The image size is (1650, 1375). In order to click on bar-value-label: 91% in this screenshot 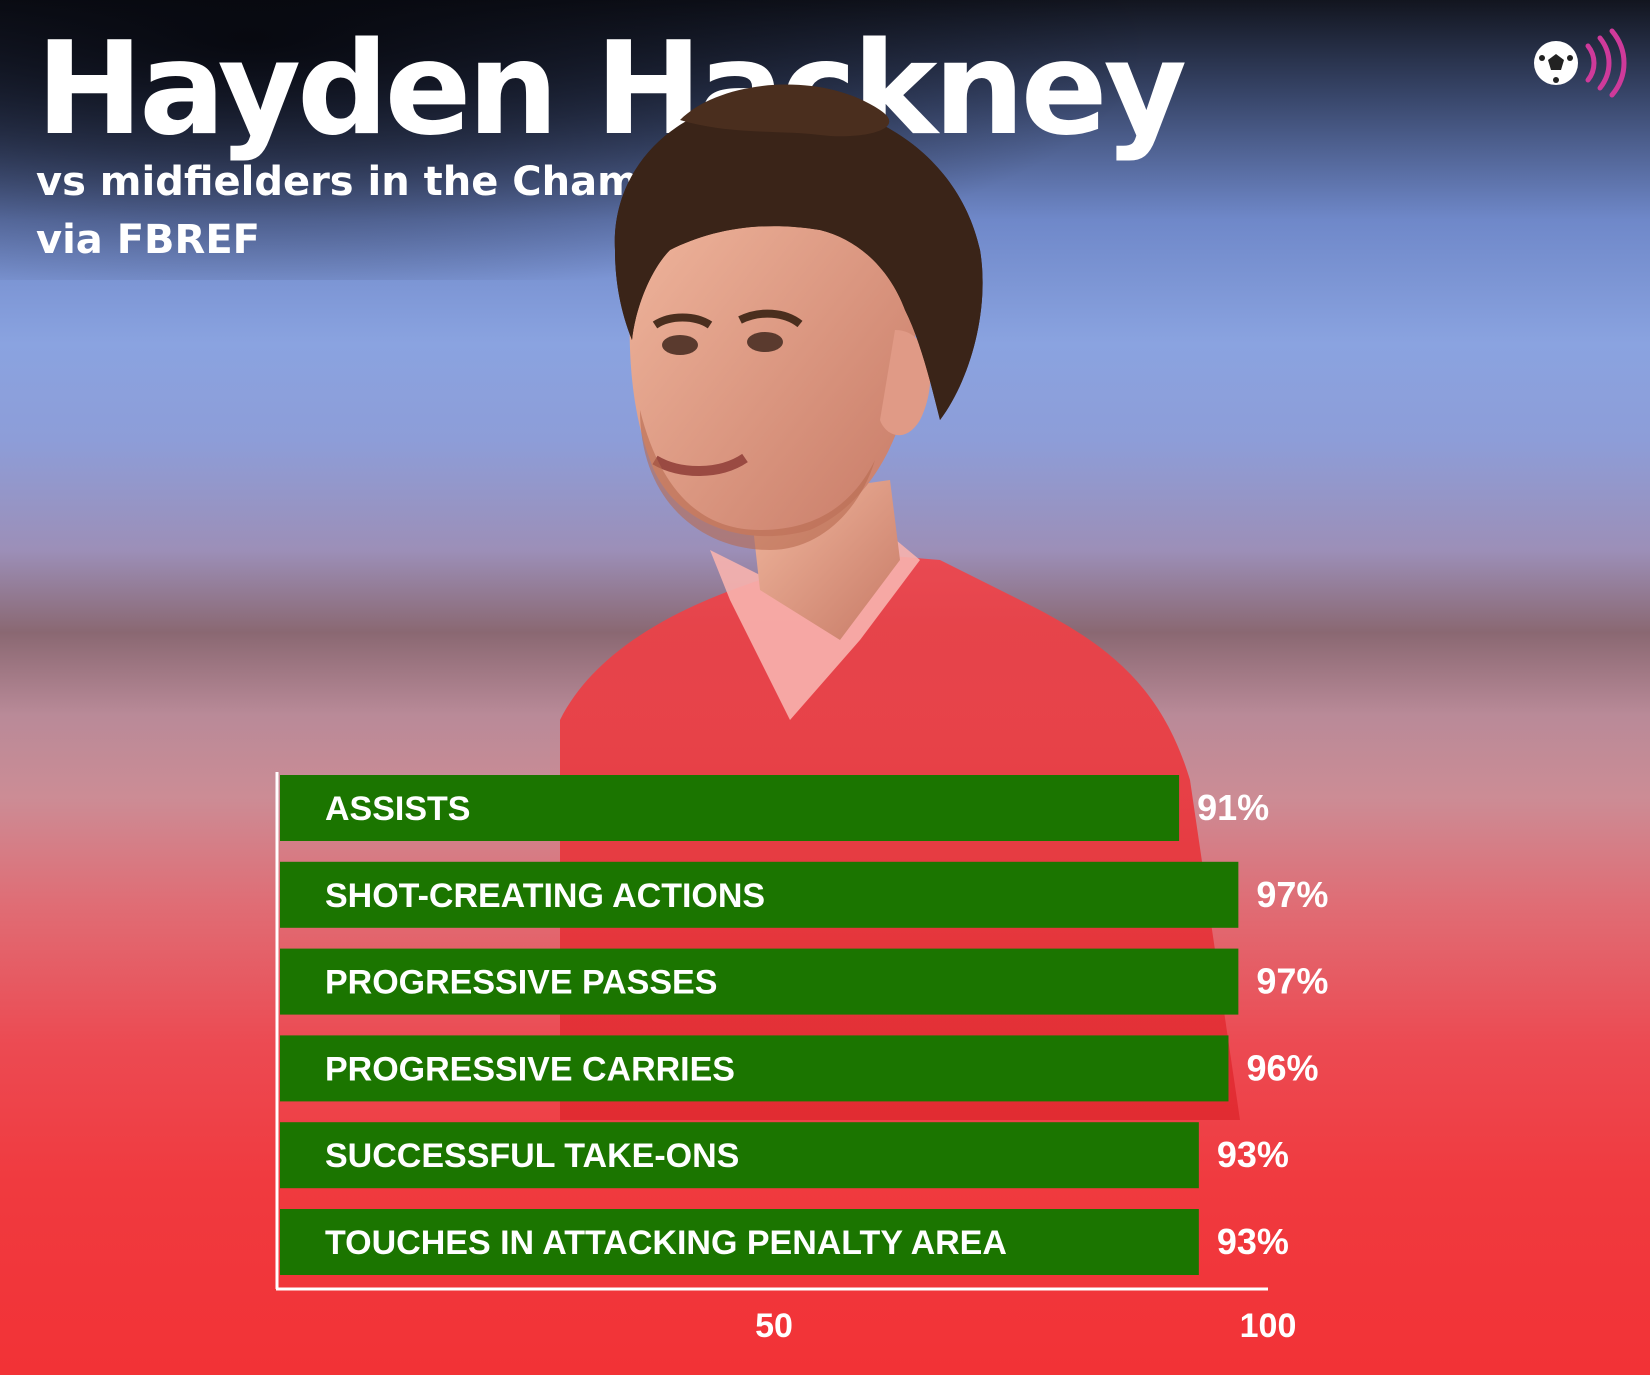, I will do `click(1233, 807)`.